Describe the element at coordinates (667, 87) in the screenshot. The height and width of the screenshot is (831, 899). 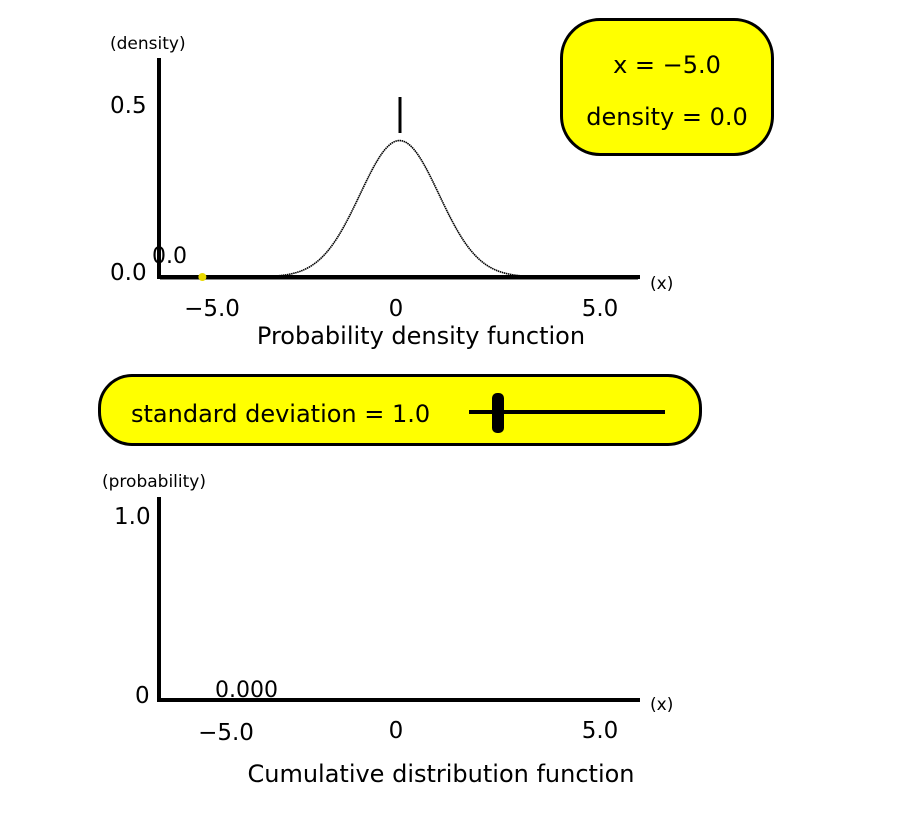
I see `readout-box: x = −5.0 density = 0.0` at that location.